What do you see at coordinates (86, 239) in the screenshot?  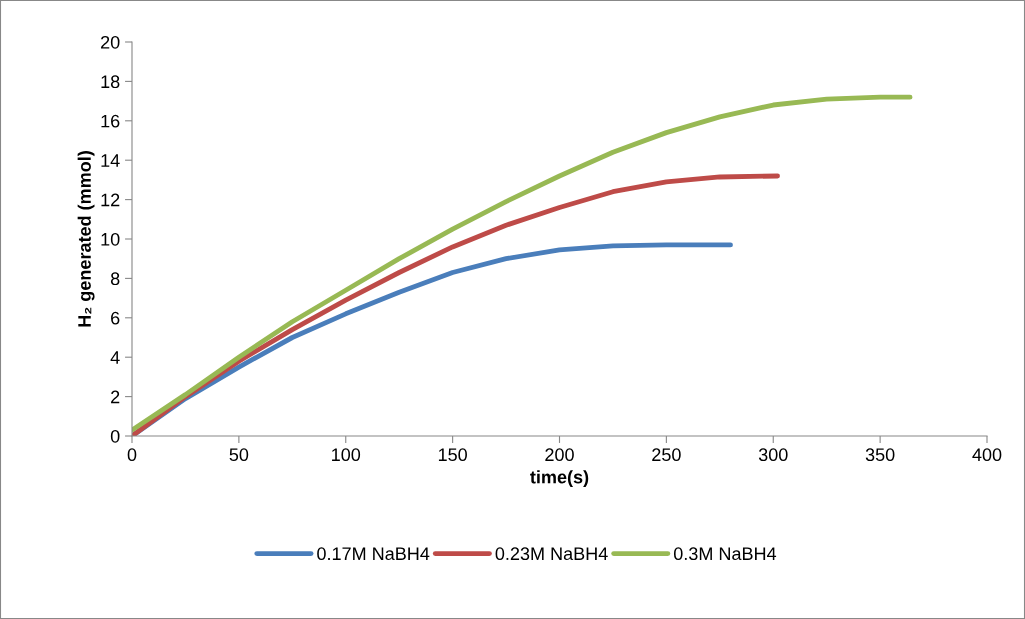 I see `y-axis-title: H₂ generated (mmol)` at bounding box center [86, 239].